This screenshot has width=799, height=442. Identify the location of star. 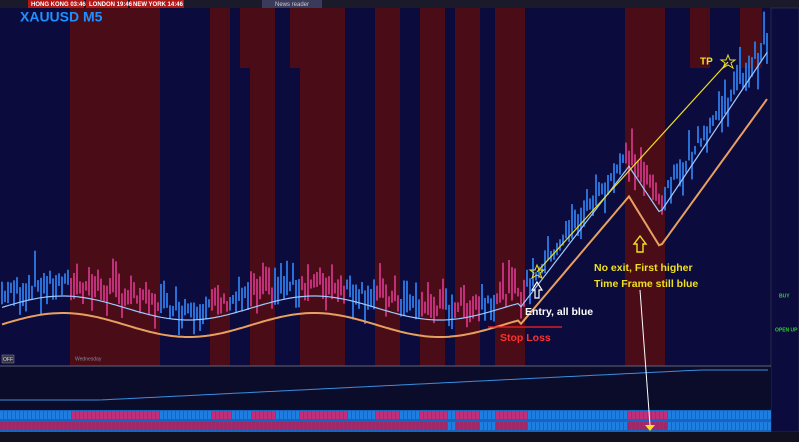
(728, 61).